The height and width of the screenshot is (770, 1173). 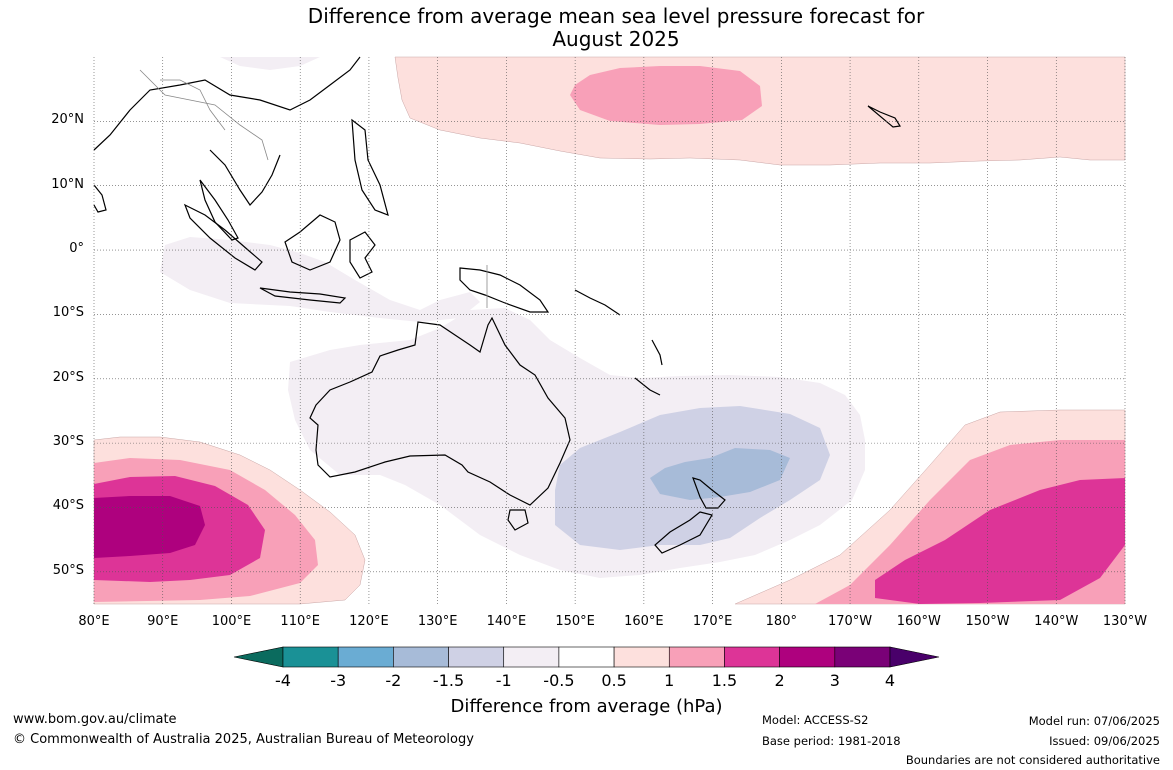 What do you see at coordinates (270, 63) in the screenshot?
I see `anomaly-region-north-minus-0.5` at bounding box center [270, 63].